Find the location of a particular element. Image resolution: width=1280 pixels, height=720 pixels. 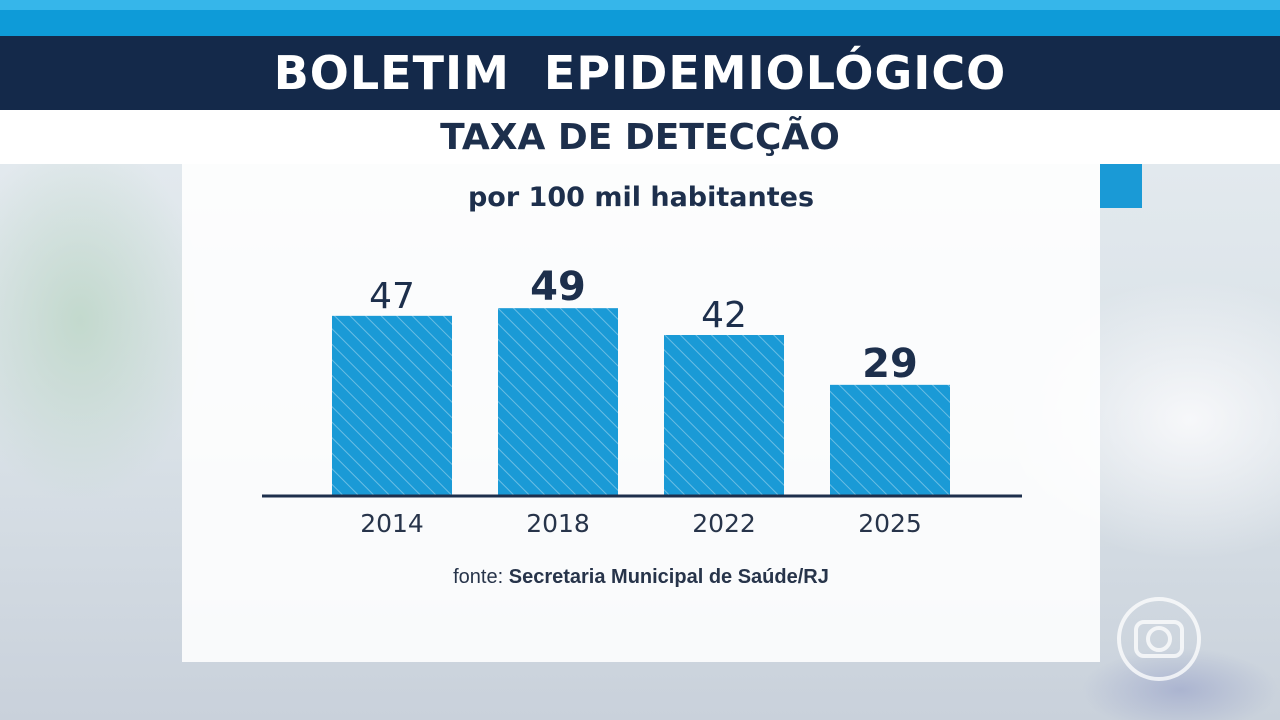

top-accent-band is located at coordinates (640, 23).